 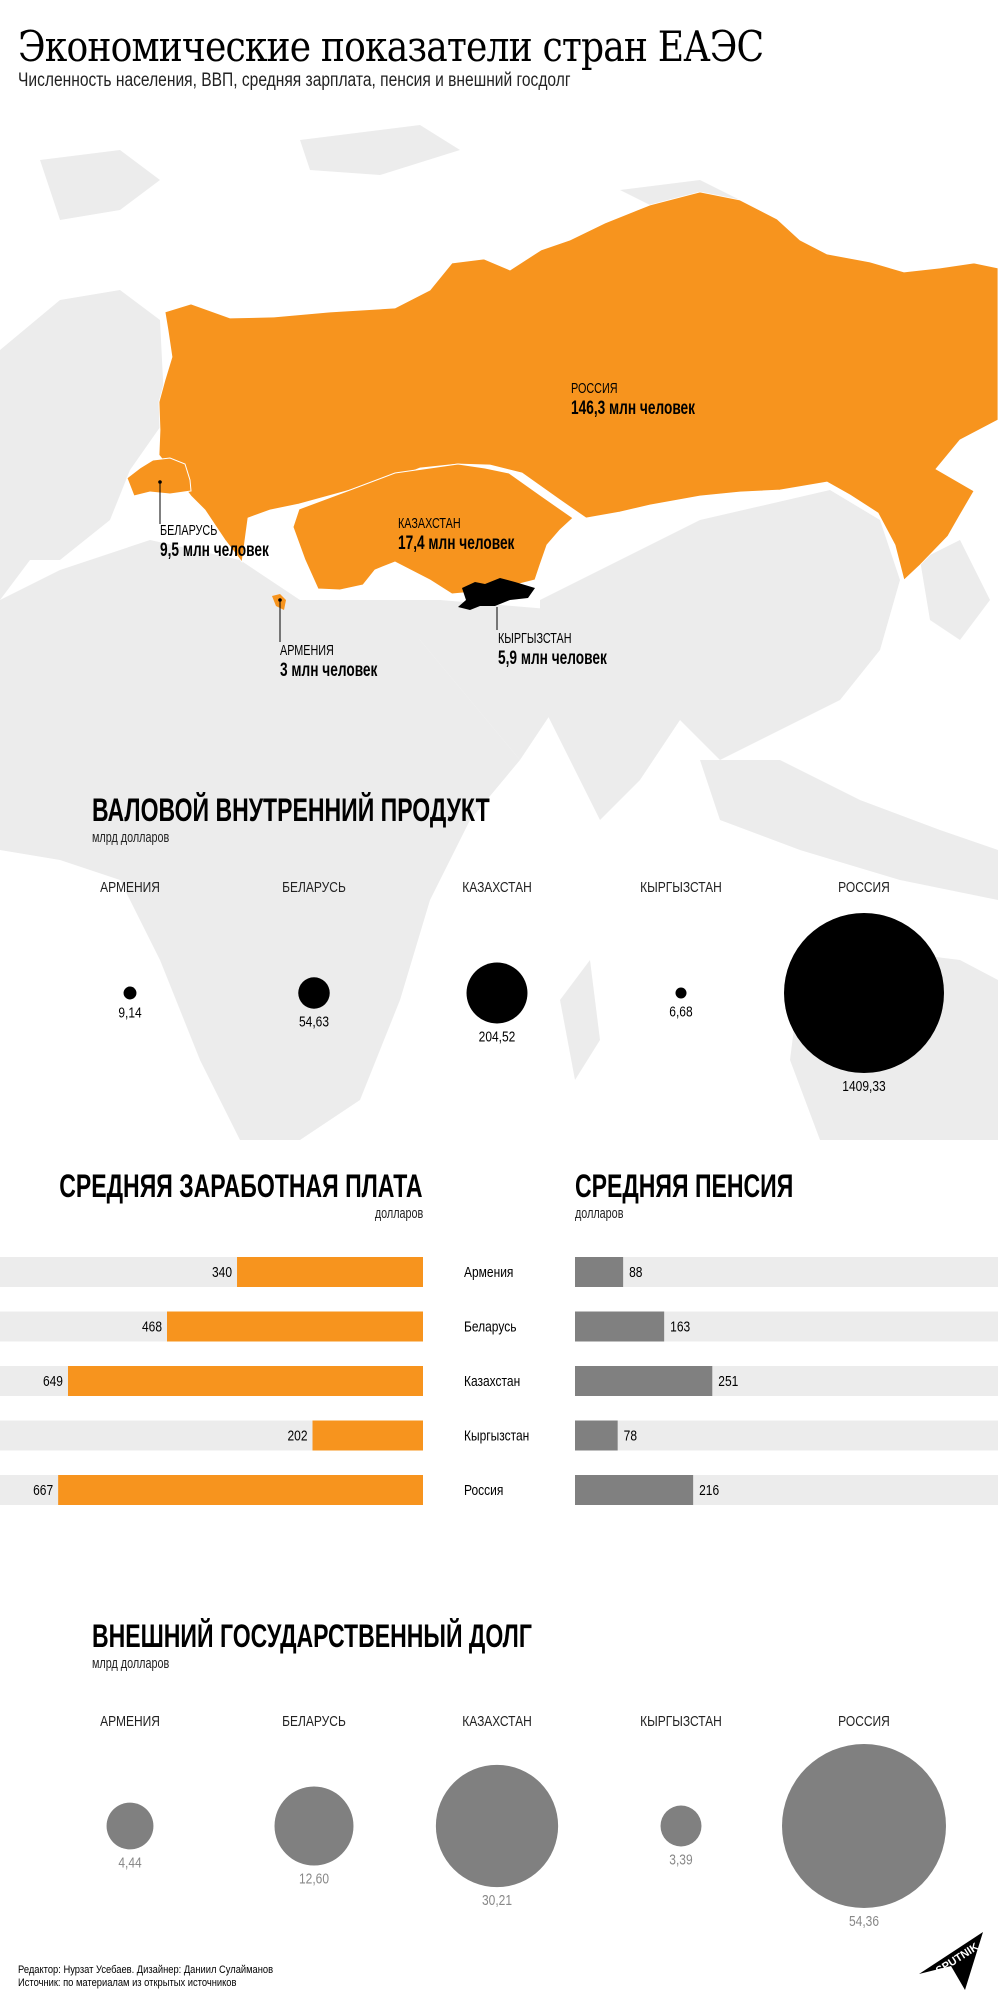 What do you see at coordinates (490, 1326) in the screenshot?
I see `country-label: Беларусь` at bounding box center [490, 1326].